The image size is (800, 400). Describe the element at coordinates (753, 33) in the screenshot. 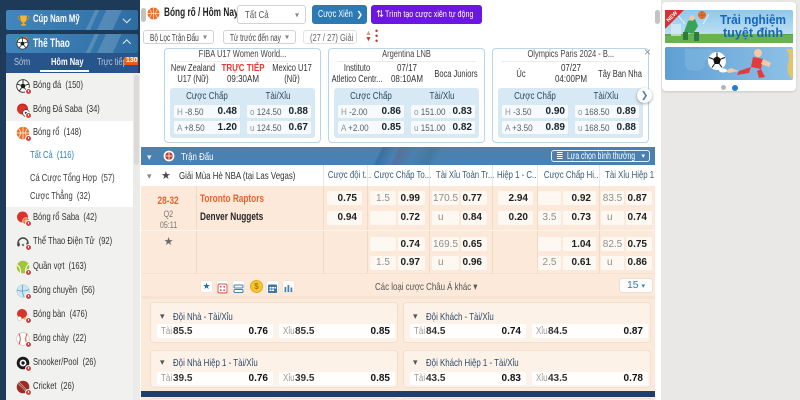

I see `svg-text: tuyệt đỉnh` at that location.